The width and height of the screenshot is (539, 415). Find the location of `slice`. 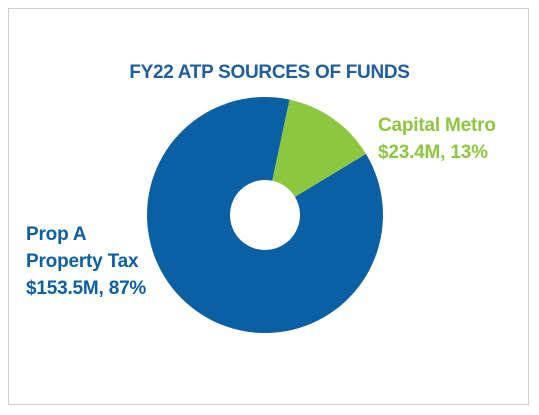

slice is located at coordinates (319, 148).